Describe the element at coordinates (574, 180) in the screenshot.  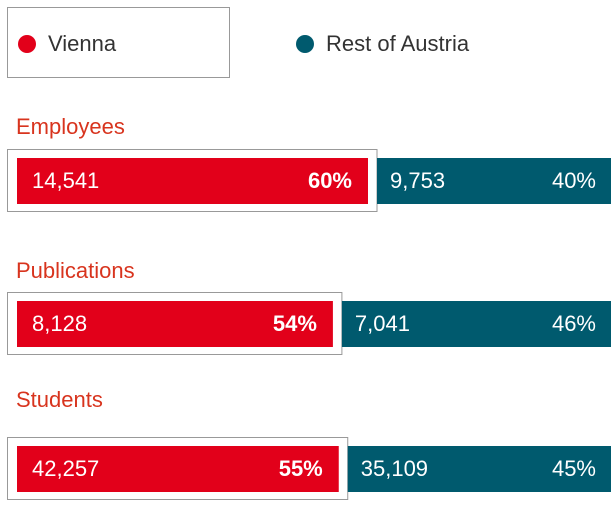
I see `share-label: 40%` at that location.